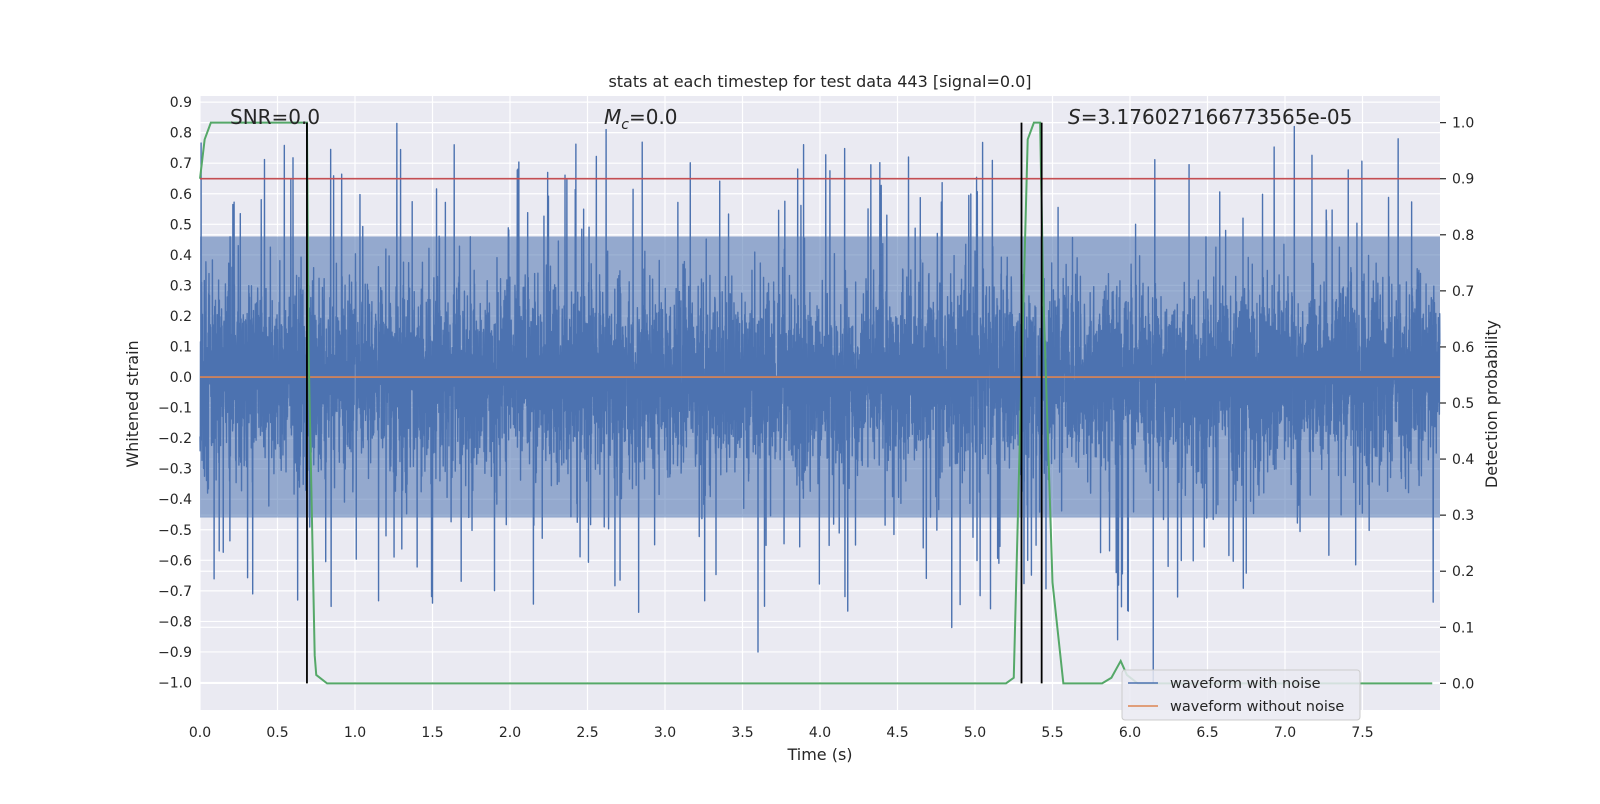 The image size is (1600, 804). Describe the element at coordinates (181, 256) in the screenshot. I see `y-tick-label: 0.4` at that location.